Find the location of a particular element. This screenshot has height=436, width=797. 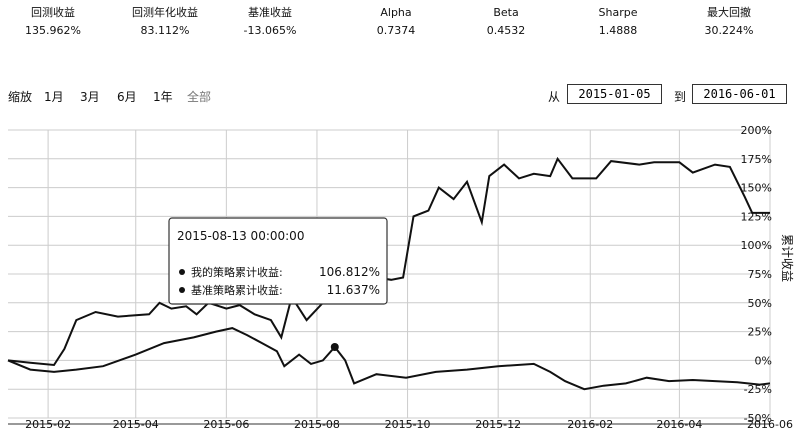

x-tick-label: 2015-10 is located at coordinates (408, 424).